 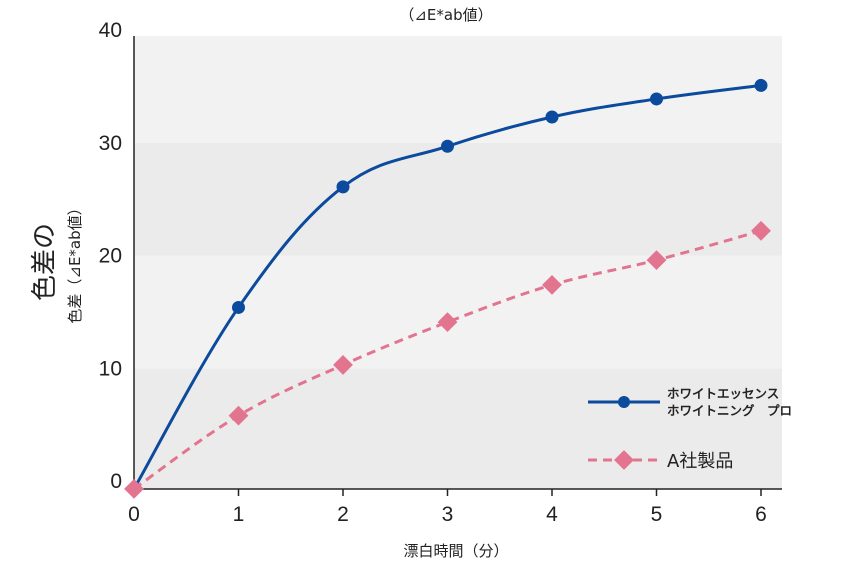 I want to click on x-tick-label-4: 4, so click(x=552, y=514).